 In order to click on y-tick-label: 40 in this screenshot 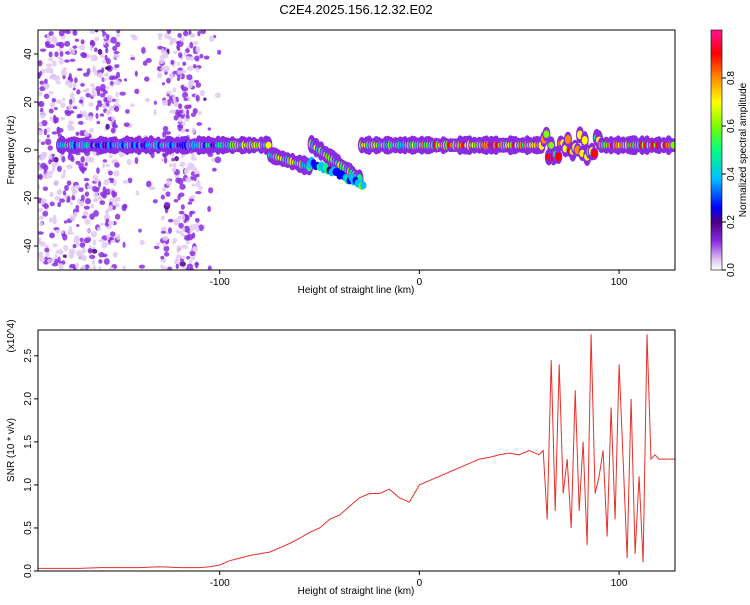, I will do `click(28, 54)`.